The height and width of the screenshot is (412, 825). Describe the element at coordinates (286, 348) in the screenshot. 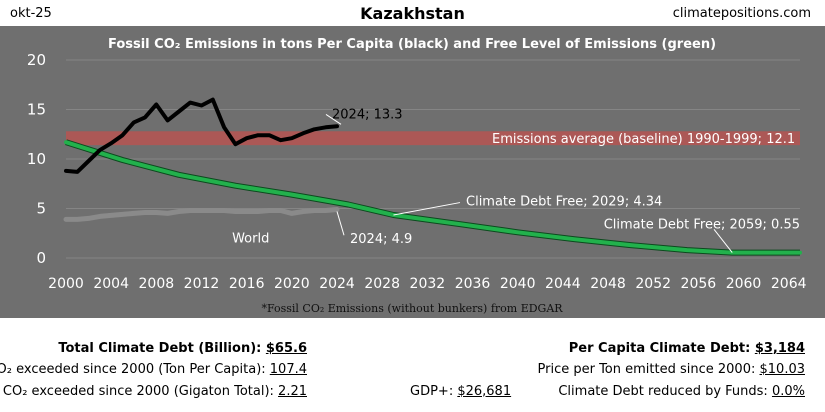

I see `total-debt-value: $65.6` at that location.